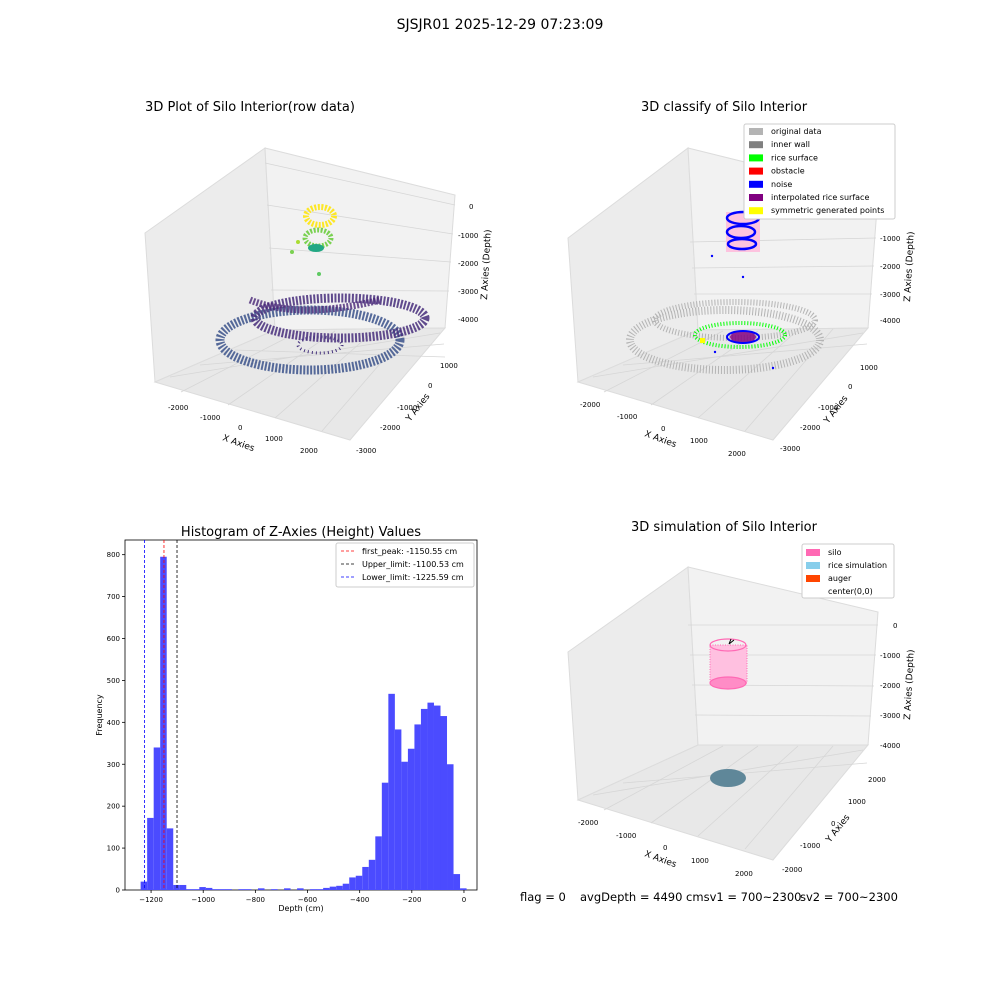 The image size is (1000, 1000). What do you see at coordinates (792, 870) in the screenshot?
I see `plot4-ytick: -2000` at bounding box center [792, 870].